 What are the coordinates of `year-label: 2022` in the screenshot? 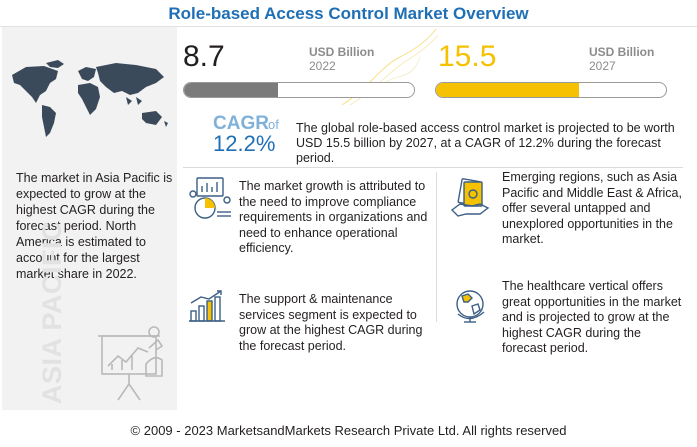 It's located at (322, 66).